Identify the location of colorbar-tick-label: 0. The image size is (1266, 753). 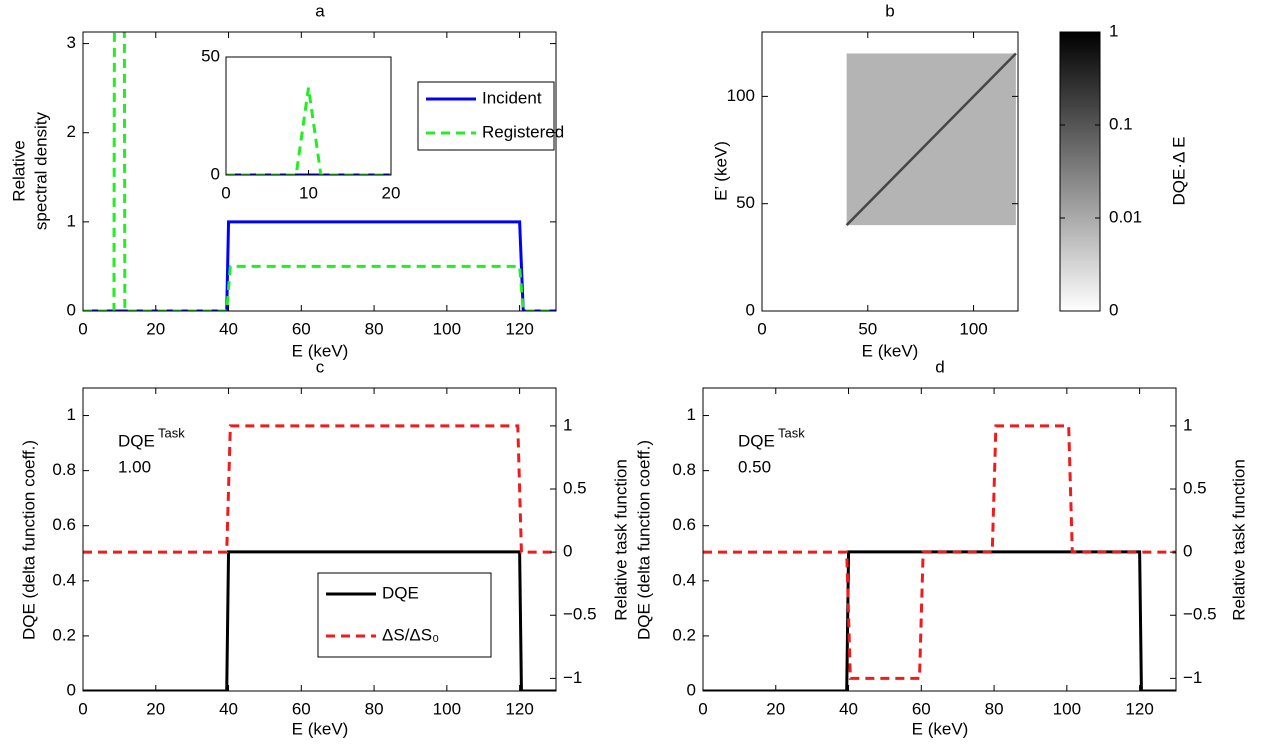
(1113, 309).